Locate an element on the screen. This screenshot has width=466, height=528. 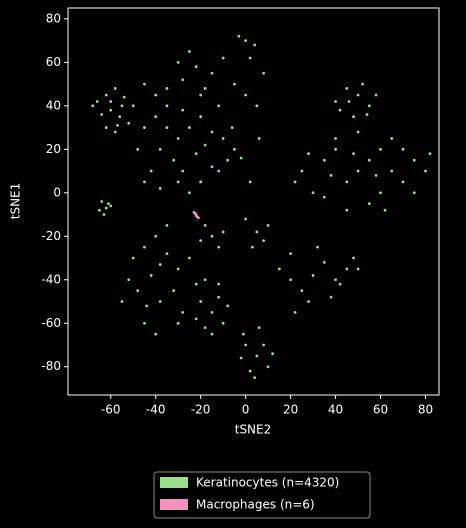
y-axis-label: tSNE1 is located at coordinates (16, 201).